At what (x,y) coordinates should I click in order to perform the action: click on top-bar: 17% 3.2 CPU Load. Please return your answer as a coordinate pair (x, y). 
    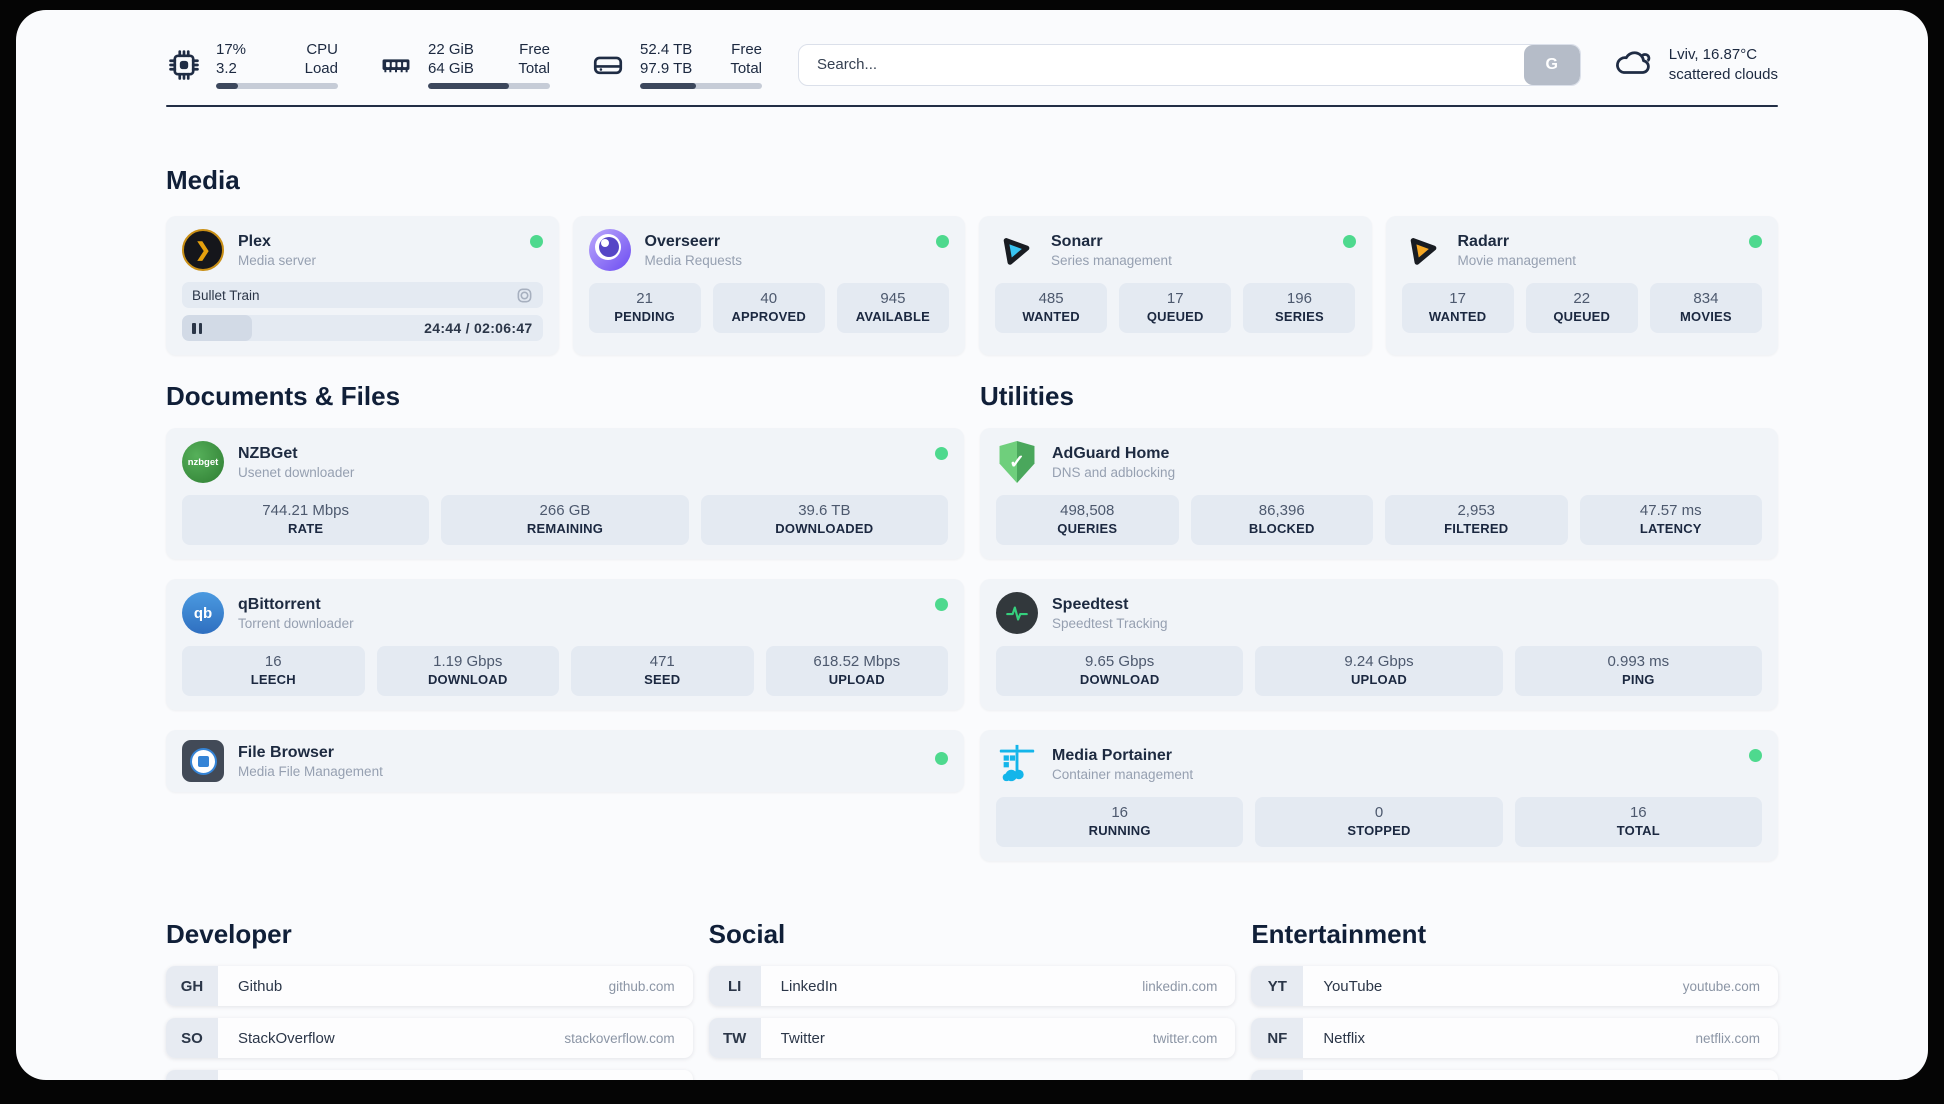
    Looking at the image, I should click on (972, 64).